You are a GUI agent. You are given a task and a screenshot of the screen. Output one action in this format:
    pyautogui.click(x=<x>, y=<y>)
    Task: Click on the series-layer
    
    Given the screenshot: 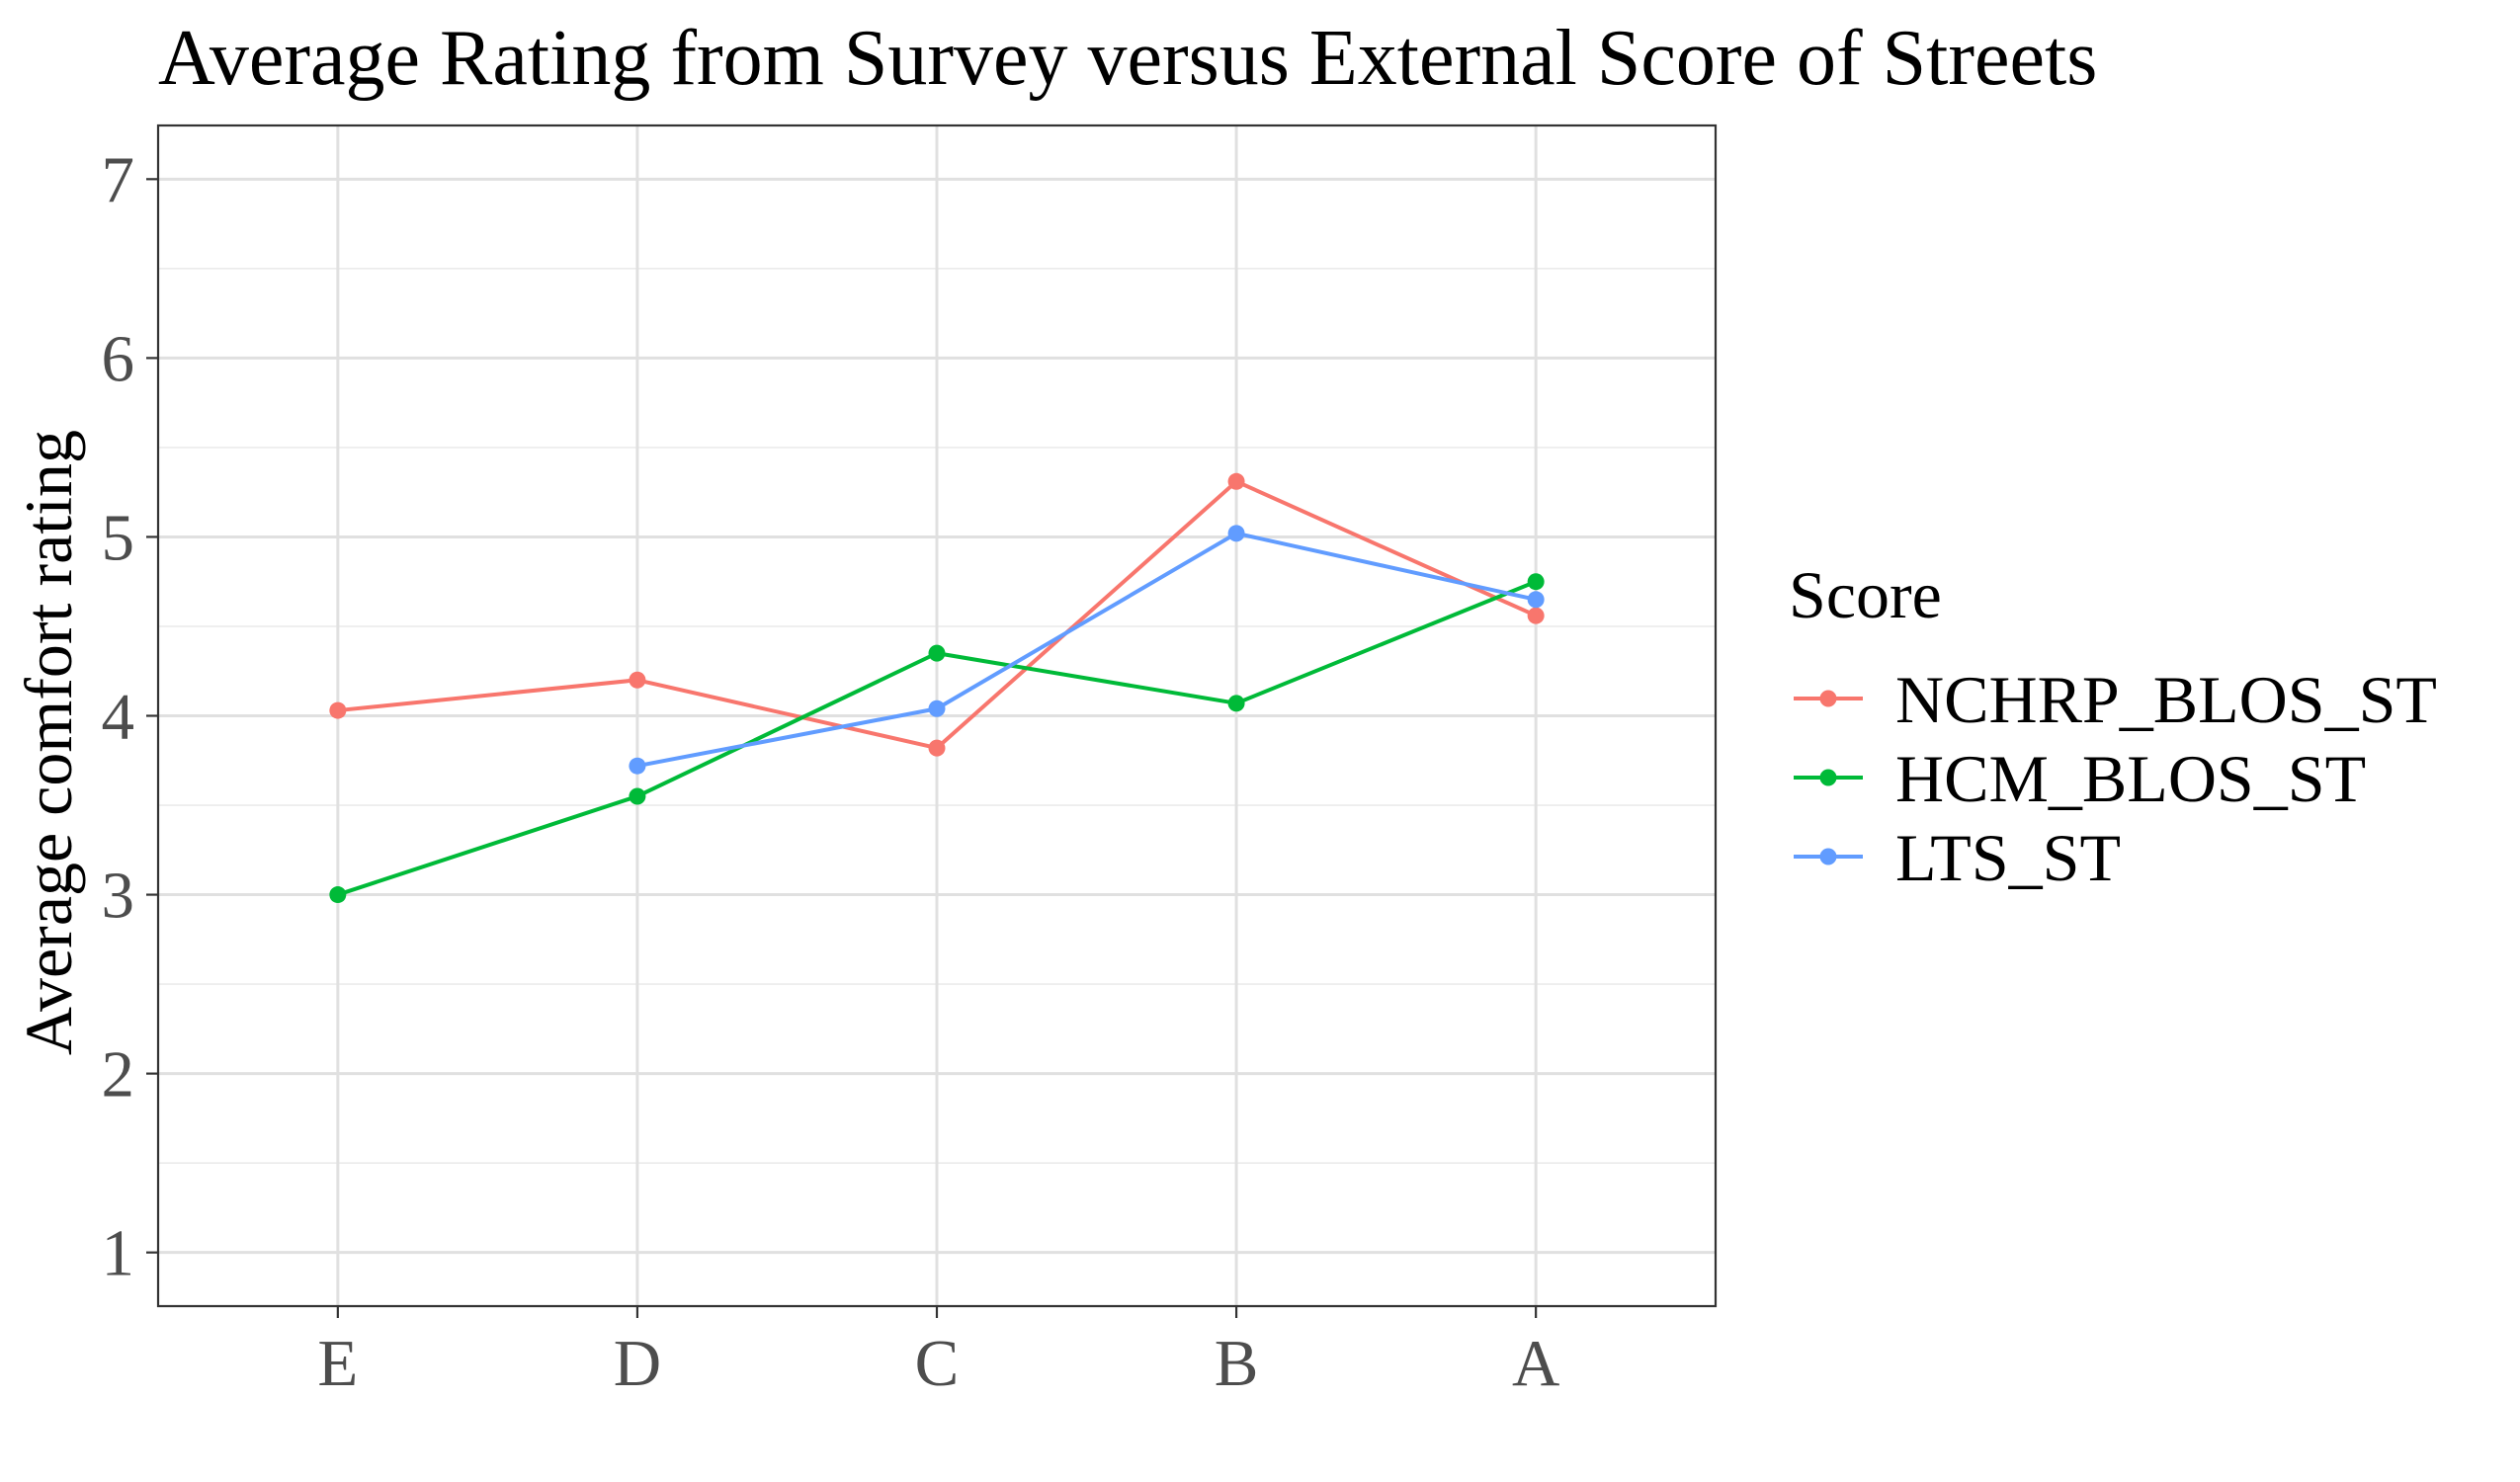 What is the action you would take?
    pyautogui.click(x=937, y=688)
    